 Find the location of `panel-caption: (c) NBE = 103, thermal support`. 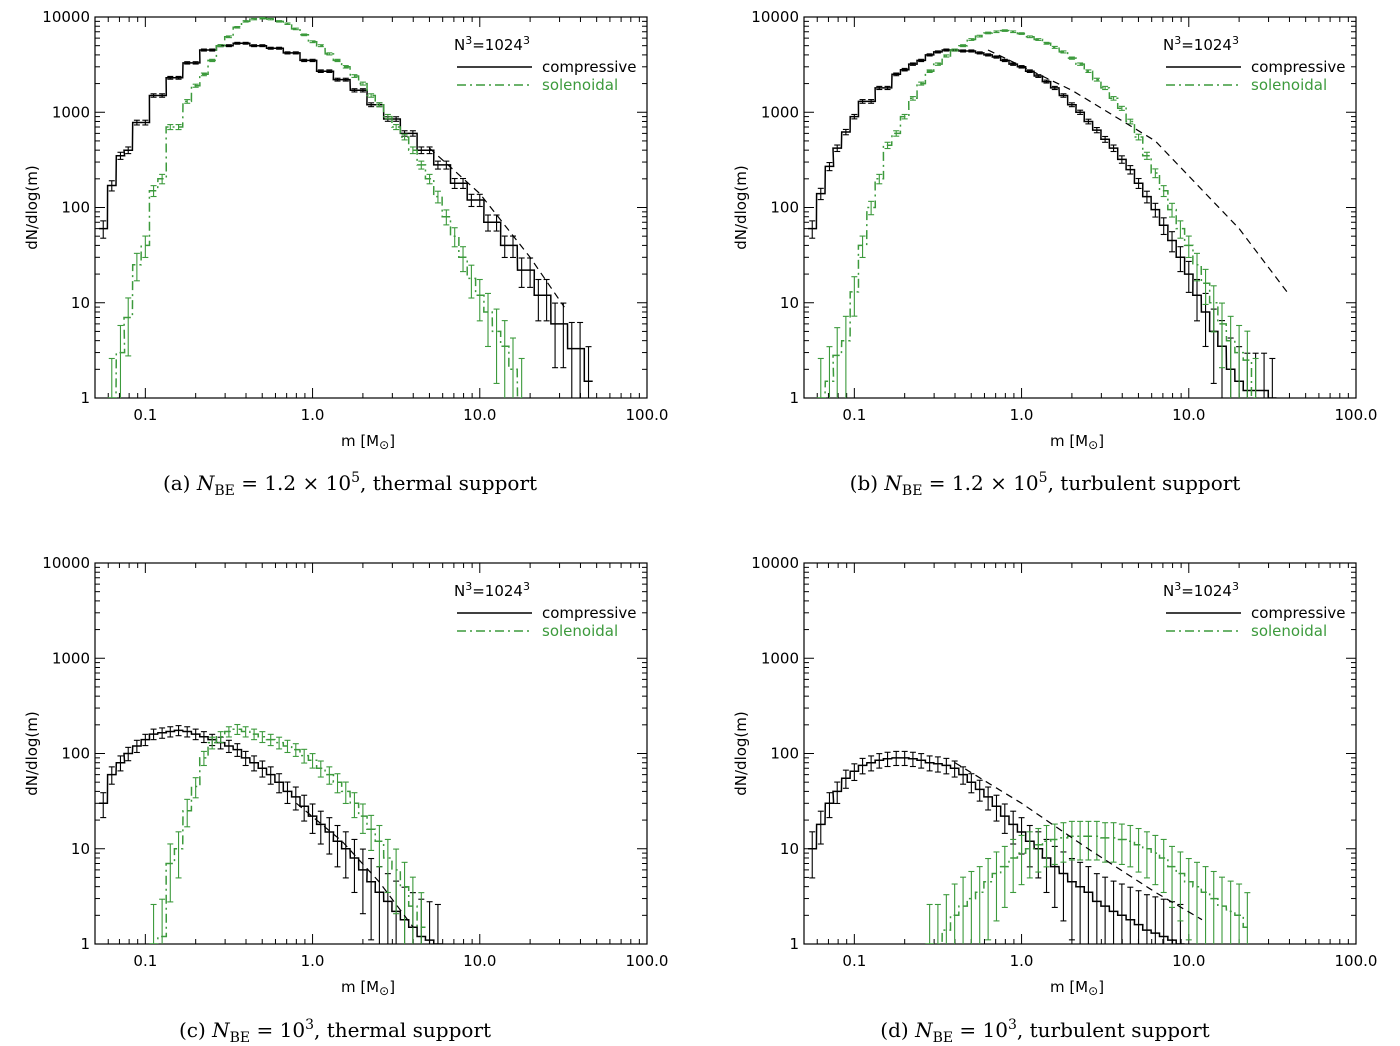

panel-caption: (c) NBE = 103, thermal support is located at coordinates (335, 1031).